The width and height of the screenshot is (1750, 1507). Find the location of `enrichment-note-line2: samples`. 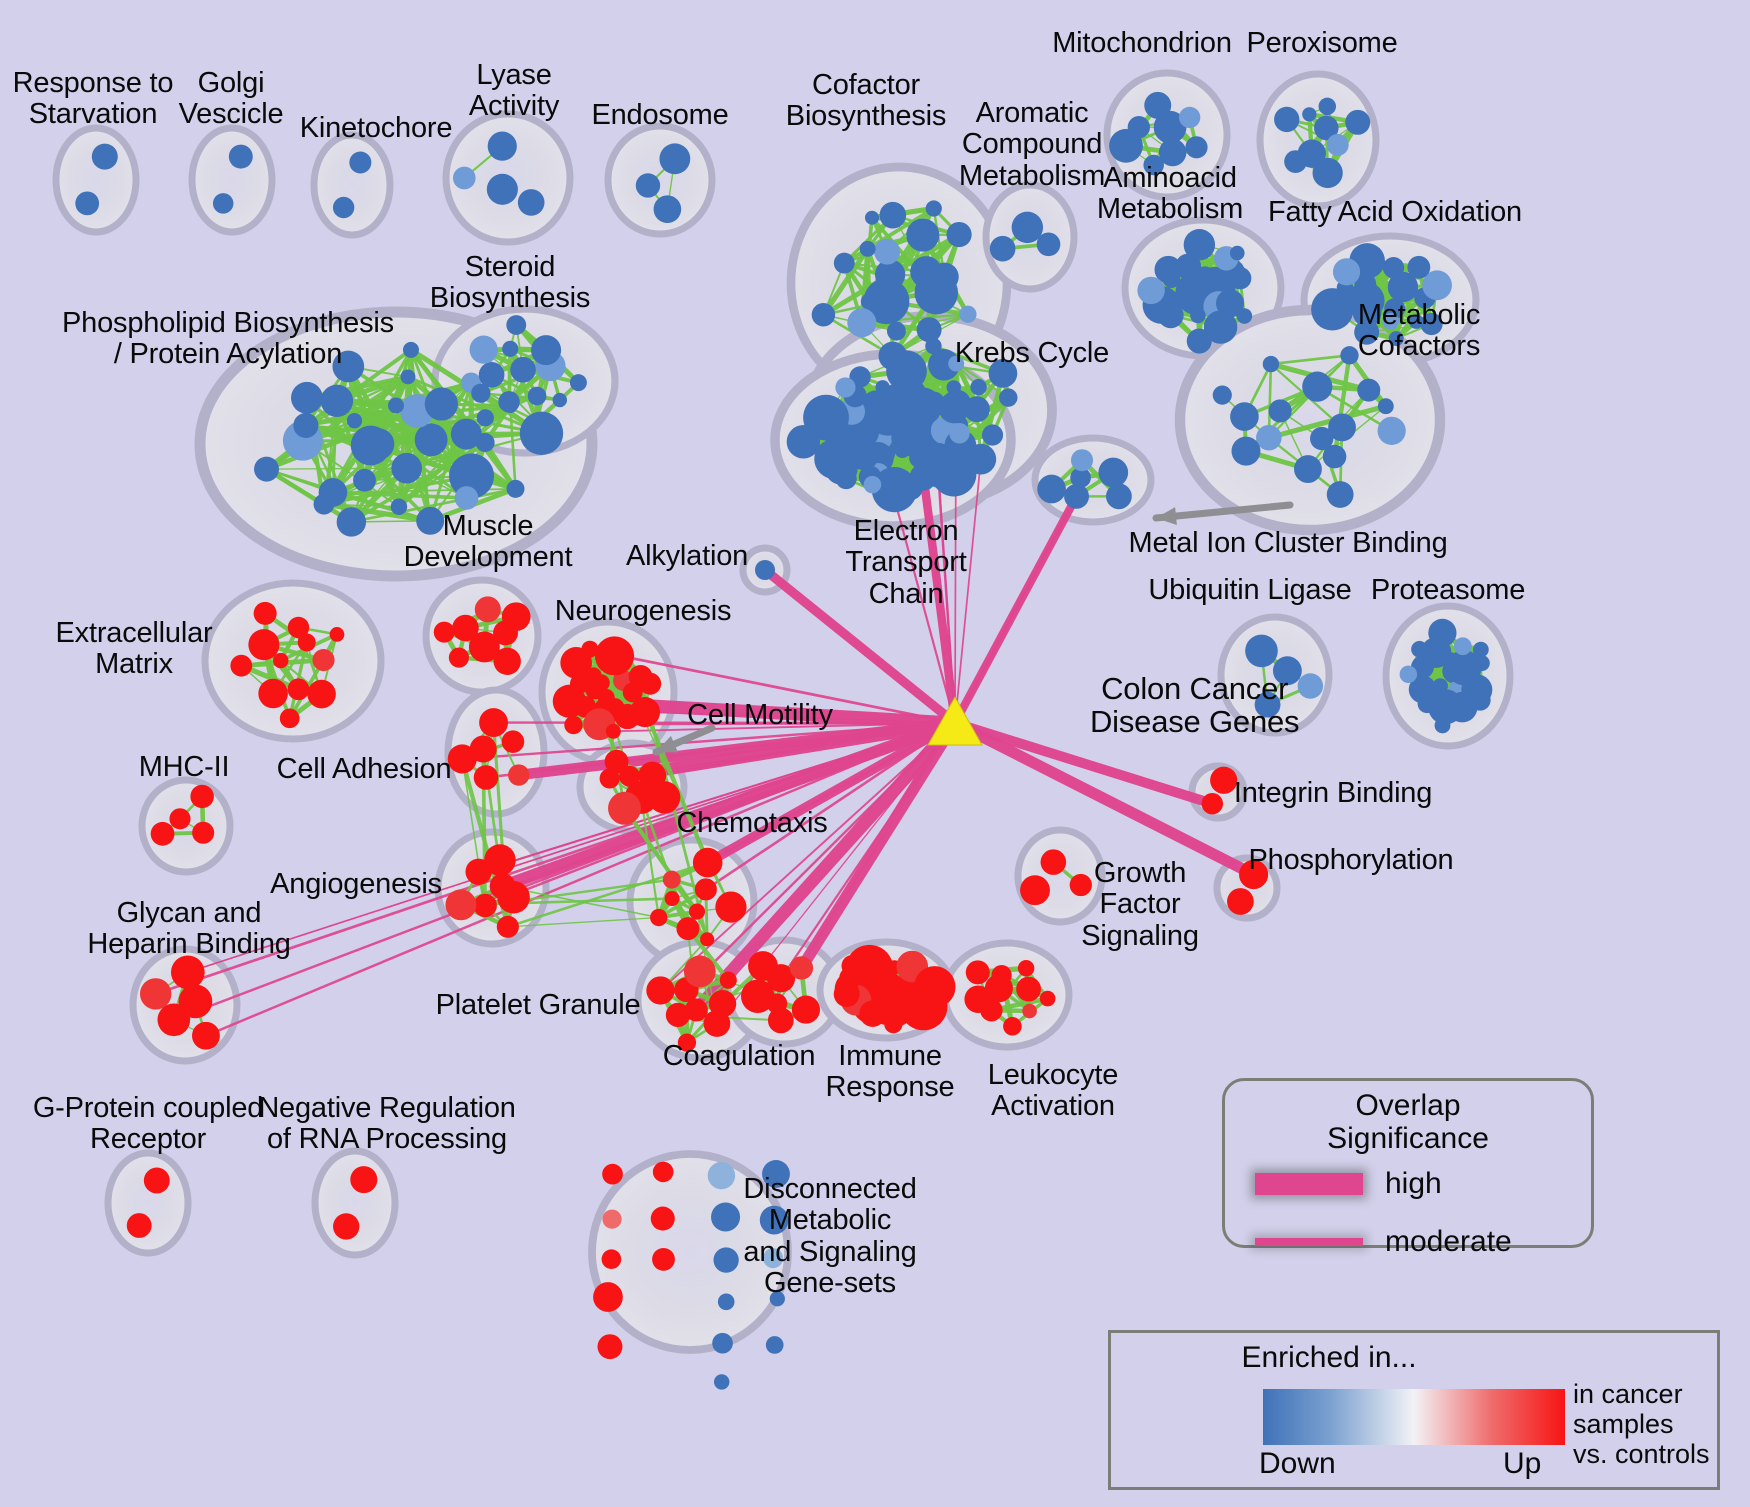

enrichment-note-line2: samples is located at coordinates (1623, 1424).